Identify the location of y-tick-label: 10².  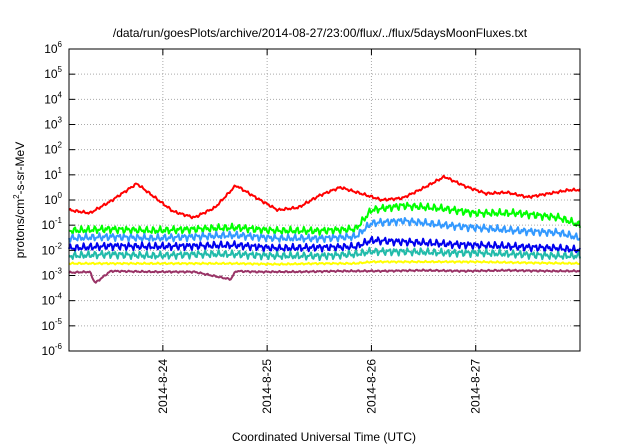
(53, 149).